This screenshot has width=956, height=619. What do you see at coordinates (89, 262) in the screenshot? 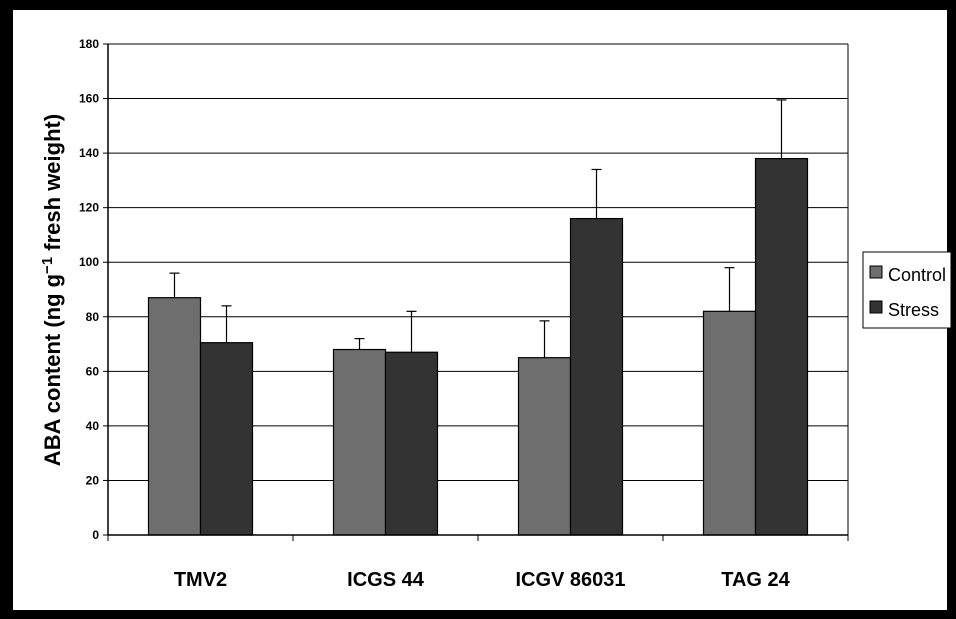
I see `y-tick-label: 100` at bounding box center [89, 262].